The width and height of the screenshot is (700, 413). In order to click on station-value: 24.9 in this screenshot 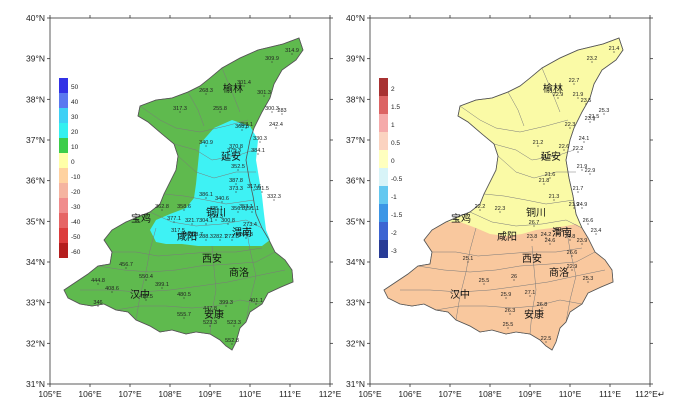, I will do `click(582, 205)`.